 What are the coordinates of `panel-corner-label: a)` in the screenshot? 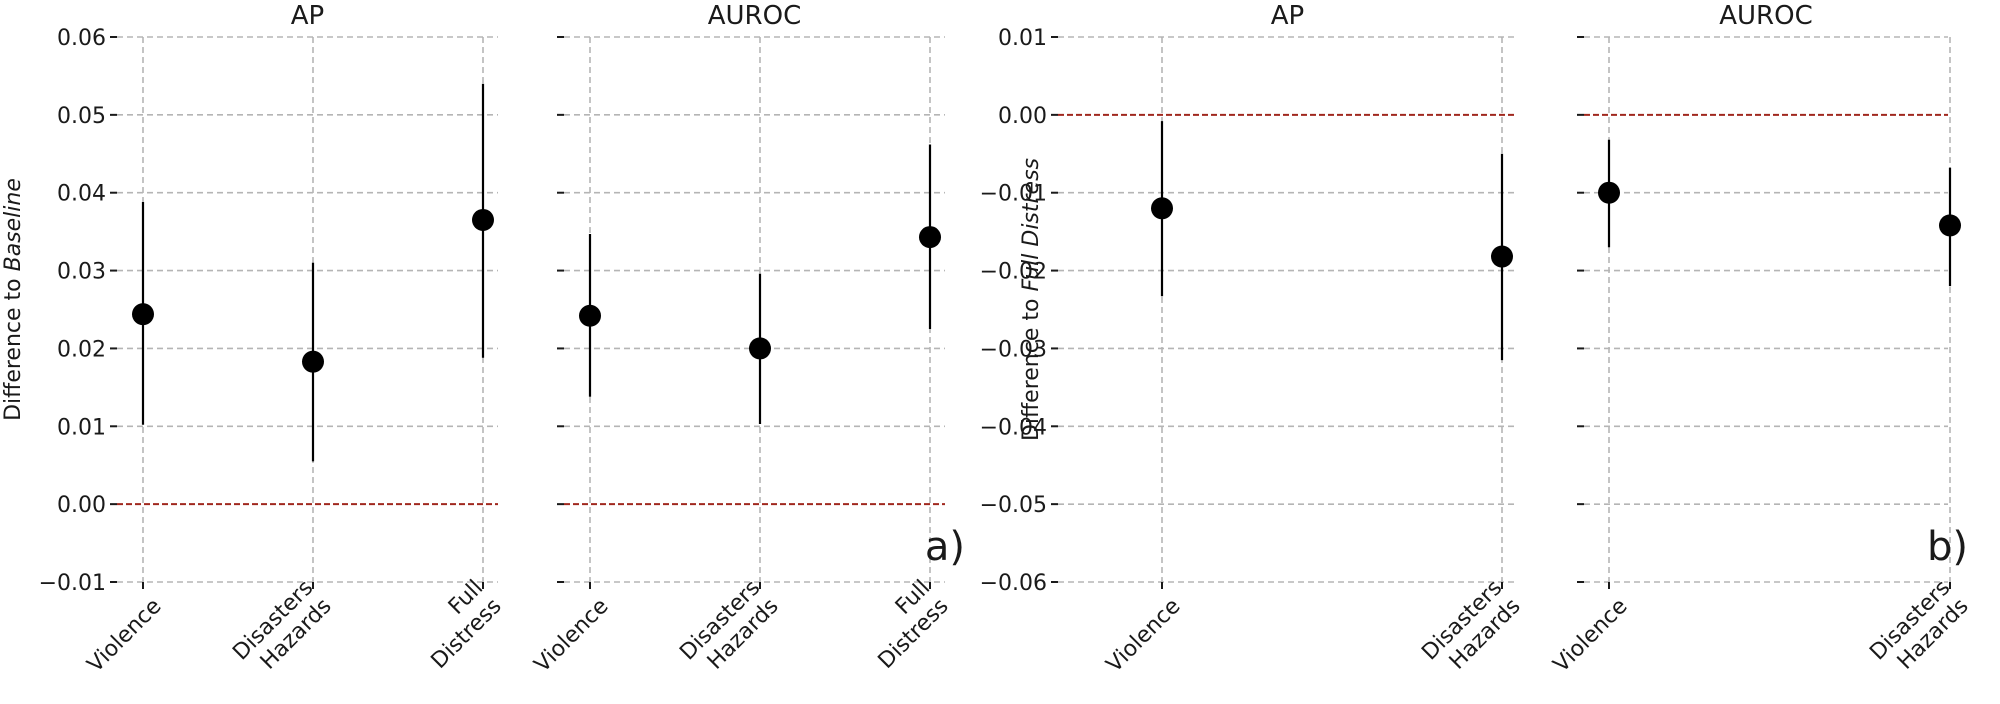 It's located at (945, 547).